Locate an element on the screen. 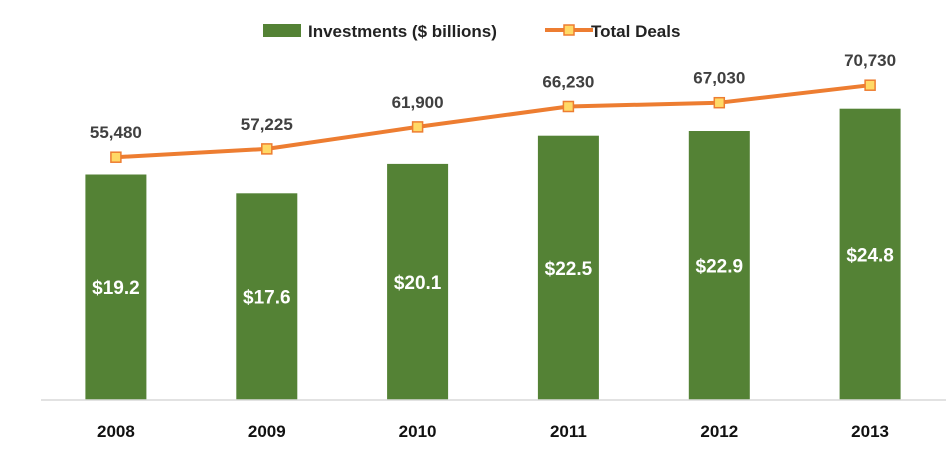  bar-2013 is located at coordinates (870, 254).